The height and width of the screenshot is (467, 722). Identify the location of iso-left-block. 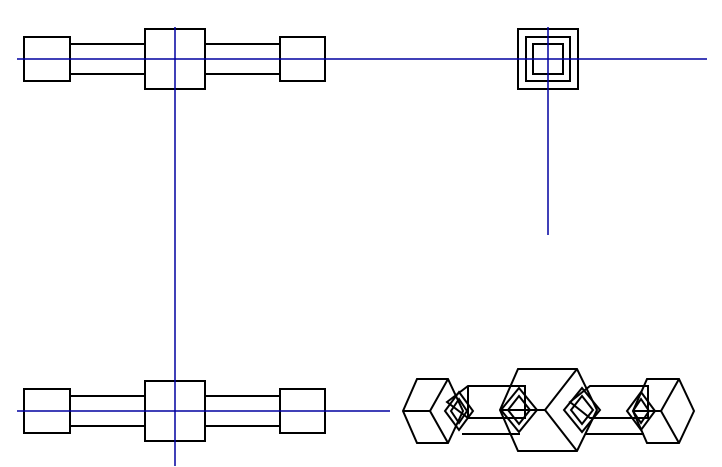
(438, 411).